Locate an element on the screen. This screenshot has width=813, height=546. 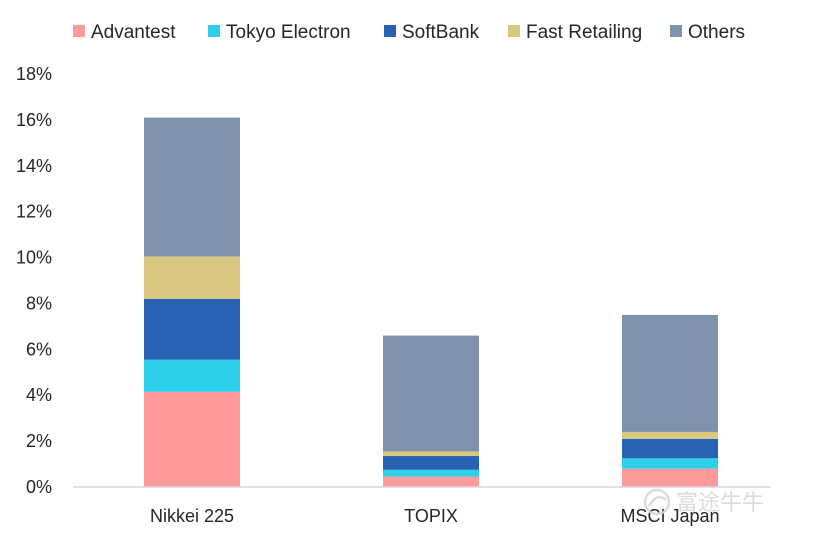
legend-item: Fast Retailing is located at coordinates (575, 32).